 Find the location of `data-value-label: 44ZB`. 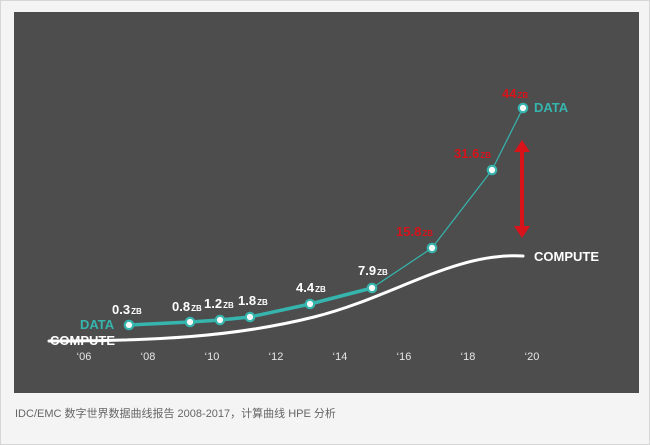

data-value-label: 44ZB is located at coordinates (515, 93).